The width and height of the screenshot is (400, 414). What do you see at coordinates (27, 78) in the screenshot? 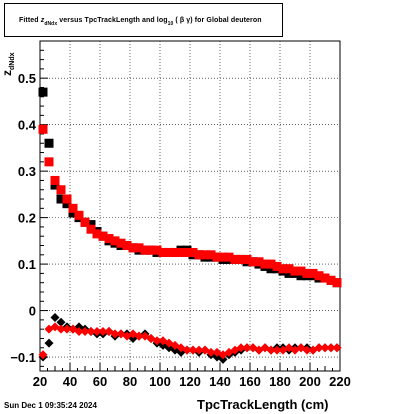
I see `y-tick-label: 0.5` at bounding box center [27, 78].